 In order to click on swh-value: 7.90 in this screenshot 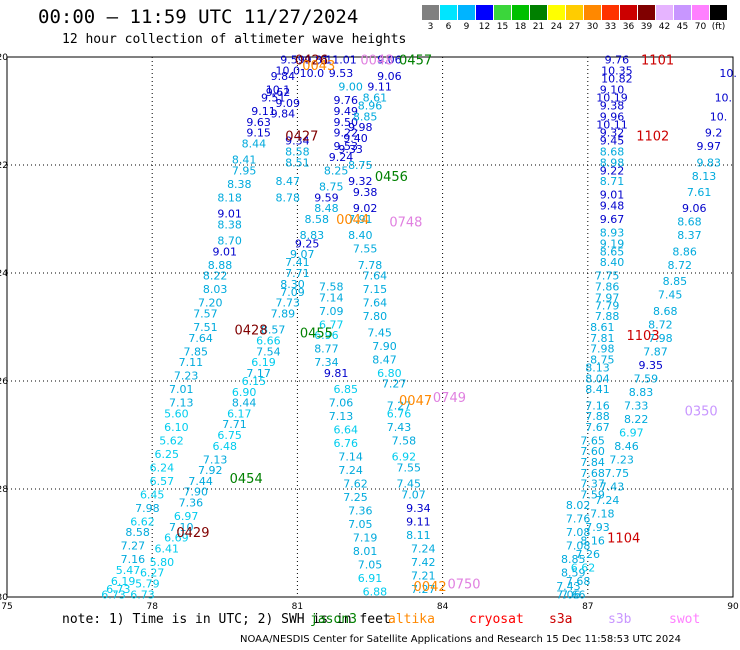, I will do `click(196, 492)`.